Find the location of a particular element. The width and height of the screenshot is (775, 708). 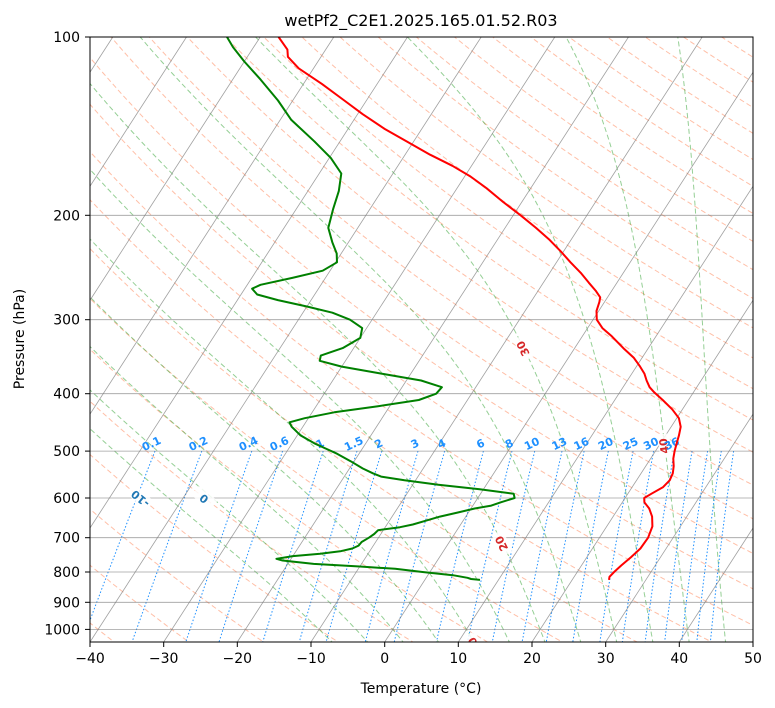

y-axis: 100 200 300 400 500 600 700 800 900 1000 is located at coordinates (67, 334).